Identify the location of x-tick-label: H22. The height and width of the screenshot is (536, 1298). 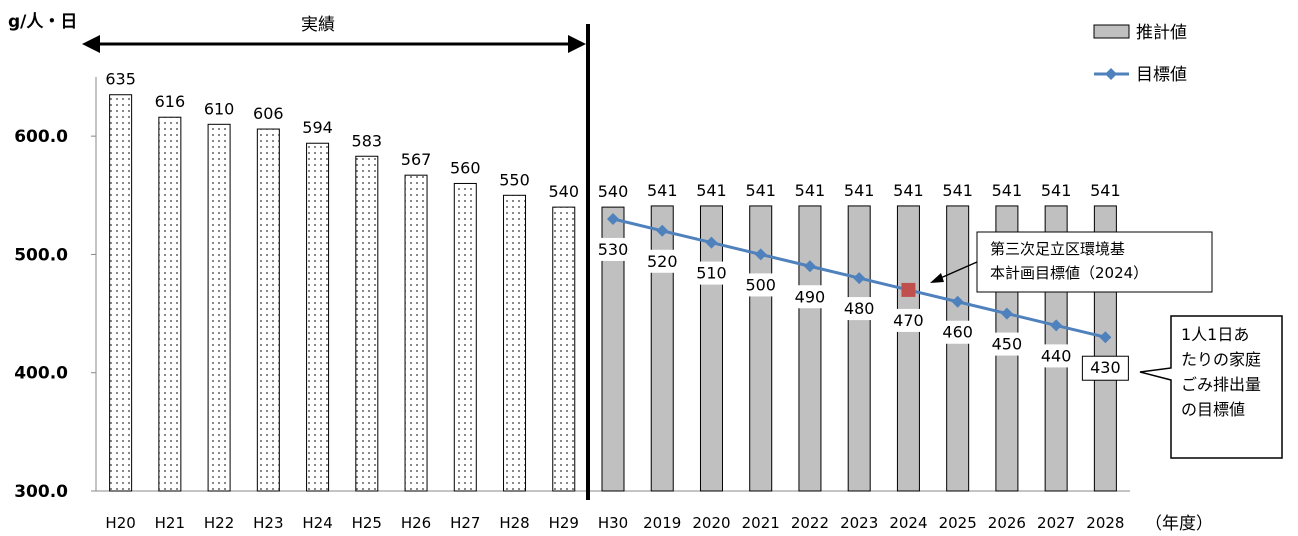
(219, 523).